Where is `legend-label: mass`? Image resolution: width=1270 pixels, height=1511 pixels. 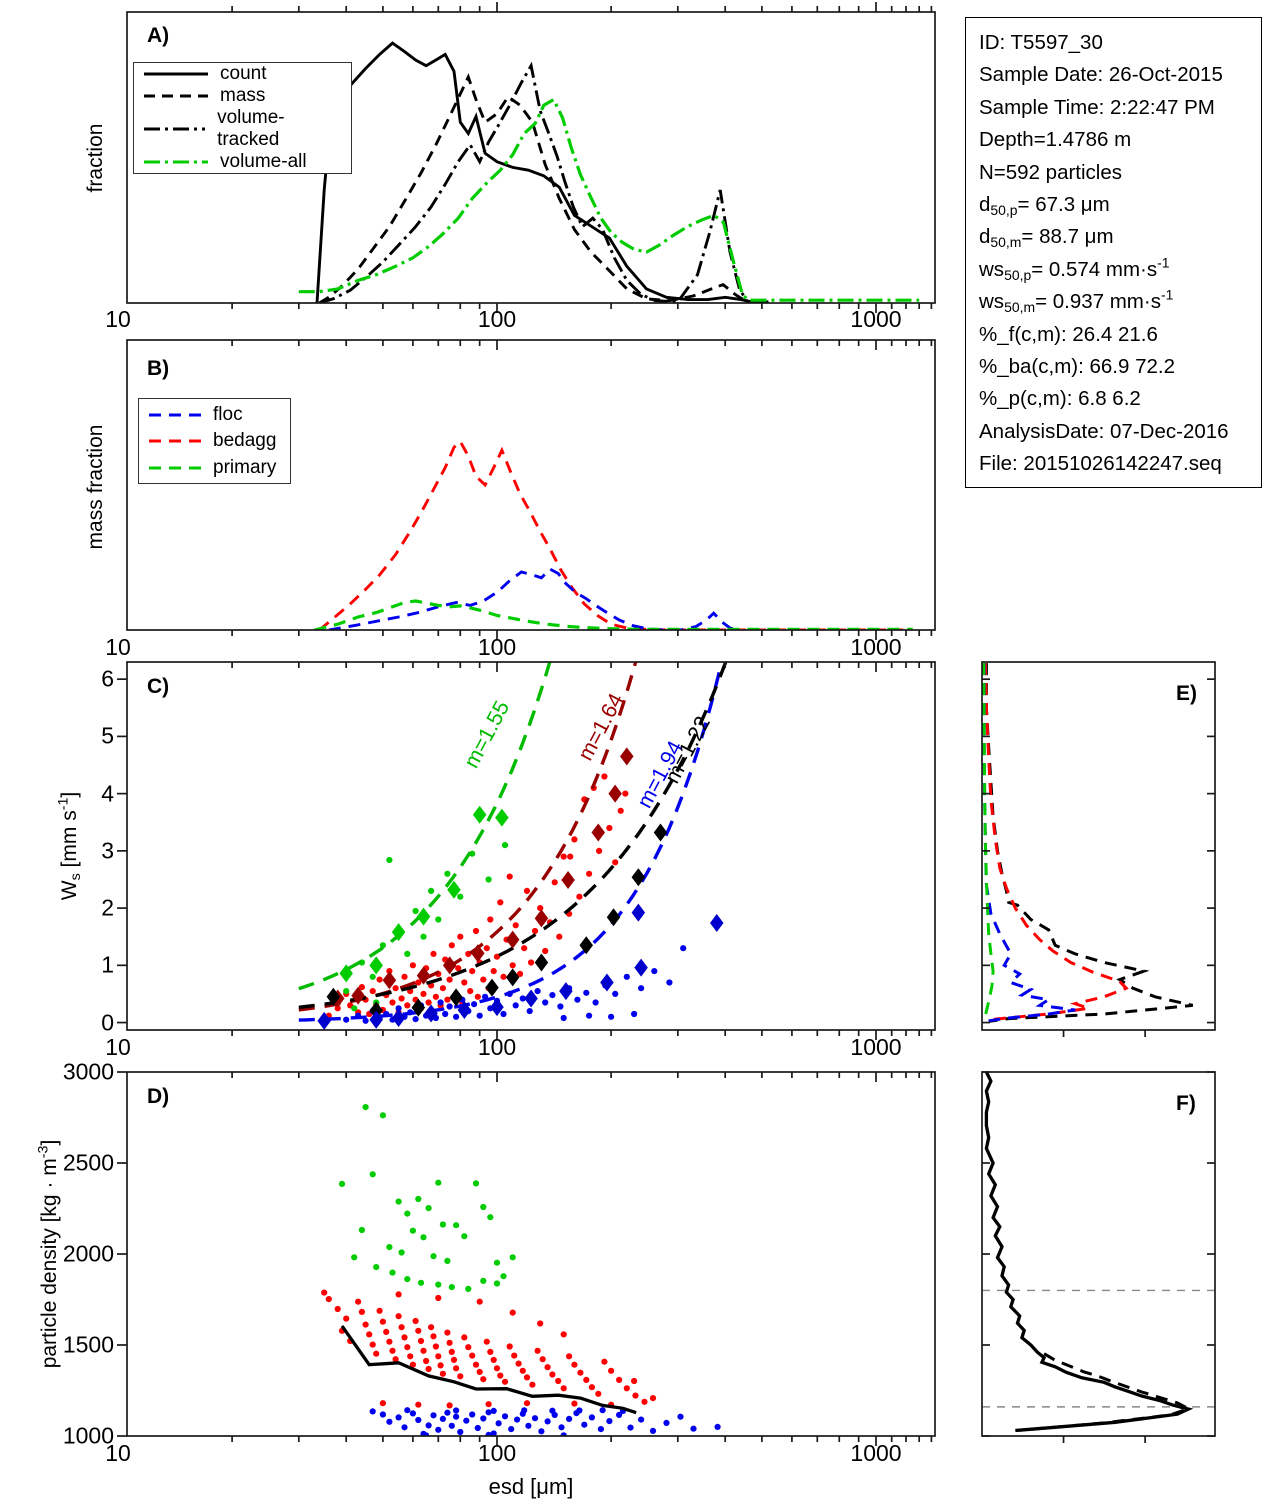
legend-label: mass is located at coordinates (243, 95).